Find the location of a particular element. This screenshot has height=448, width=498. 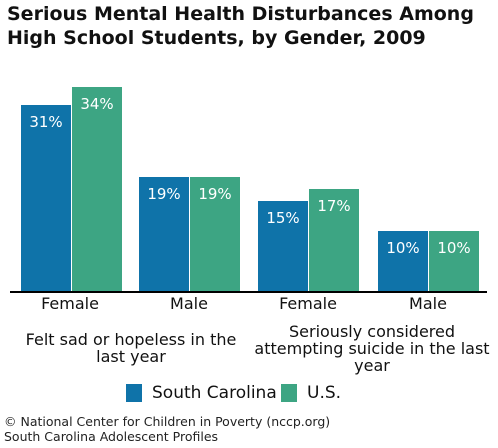

data-label-south-carolina-0: 31% is located at coordinates (45, 122).